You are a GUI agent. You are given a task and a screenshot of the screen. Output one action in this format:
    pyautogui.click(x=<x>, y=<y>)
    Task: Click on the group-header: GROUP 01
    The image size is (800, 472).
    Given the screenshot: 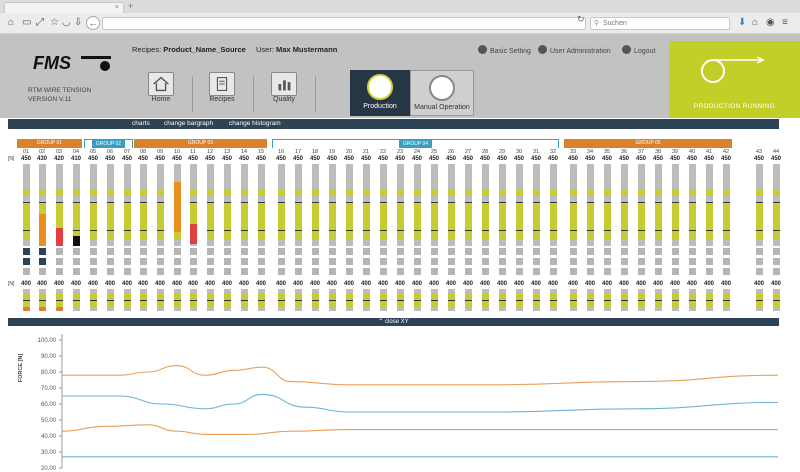 What is the action you would take?
    pyautogui.click(x=49, y=143)
    